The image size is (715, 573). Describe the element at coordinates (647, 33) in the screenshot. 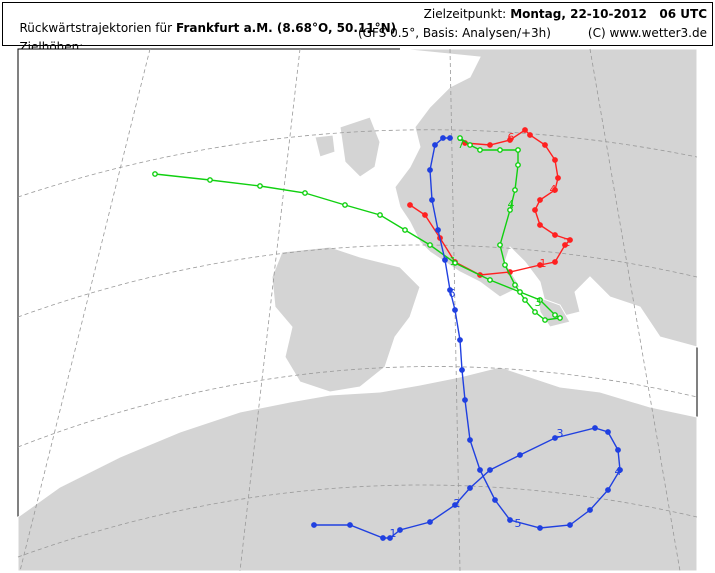

I see `copyright: (C) www.wetter3.de` at that location.